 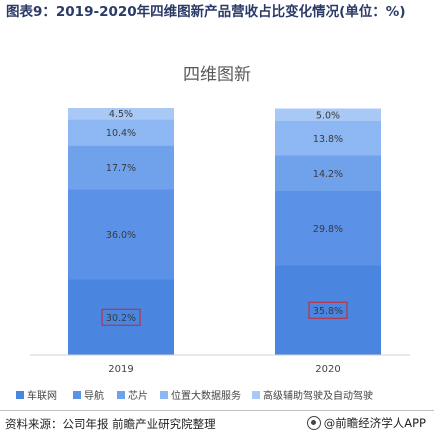 I want to click on legend-label: 高级辅助驾驶及自动驾驶, so click(x=318, y=395).